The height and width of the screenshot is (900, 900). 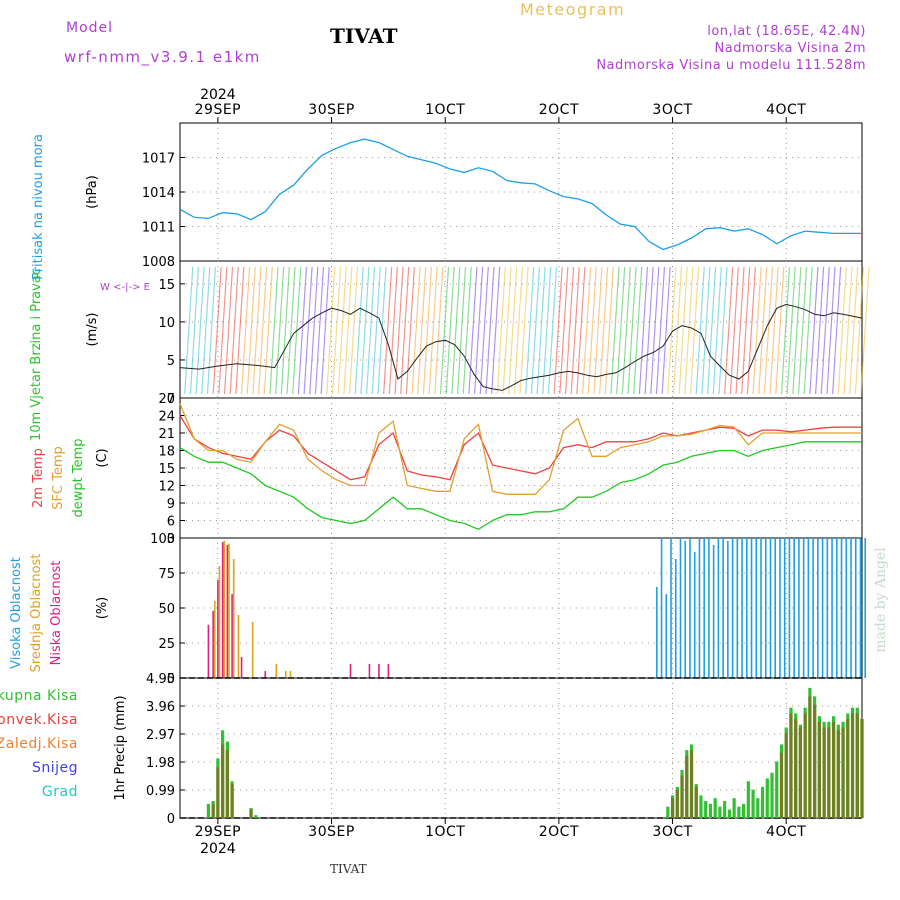 I want to click on bottom-xtick-label: 3OCT, so click(x=672, y=832).